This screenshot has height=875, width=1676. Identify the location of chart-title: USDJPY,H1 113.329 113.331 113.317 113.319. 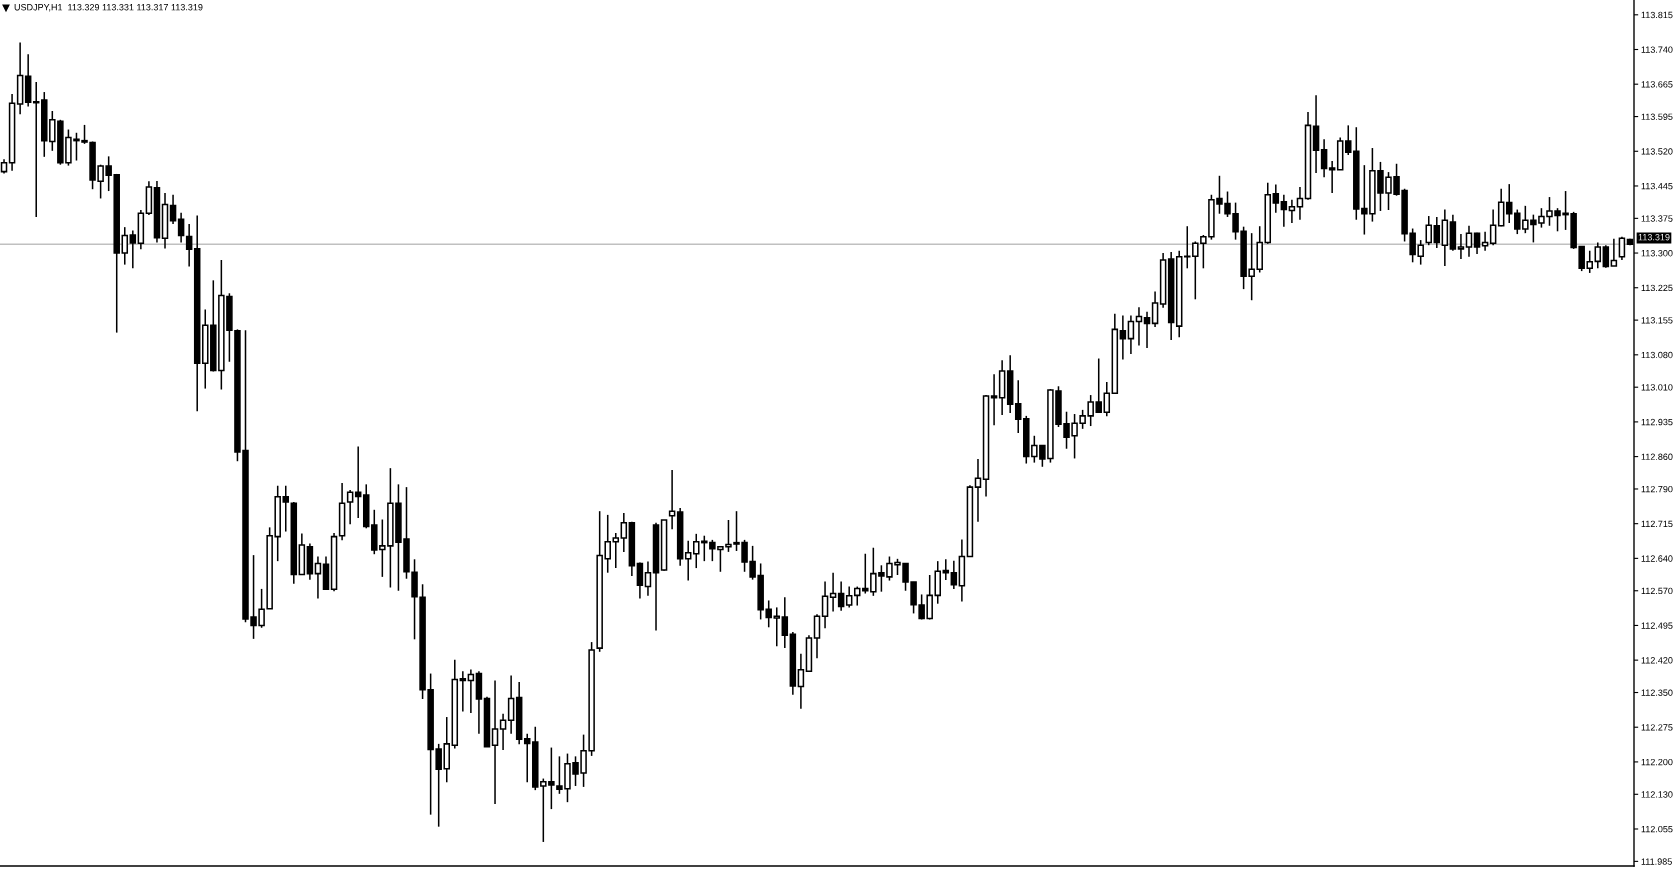
(108, 8).